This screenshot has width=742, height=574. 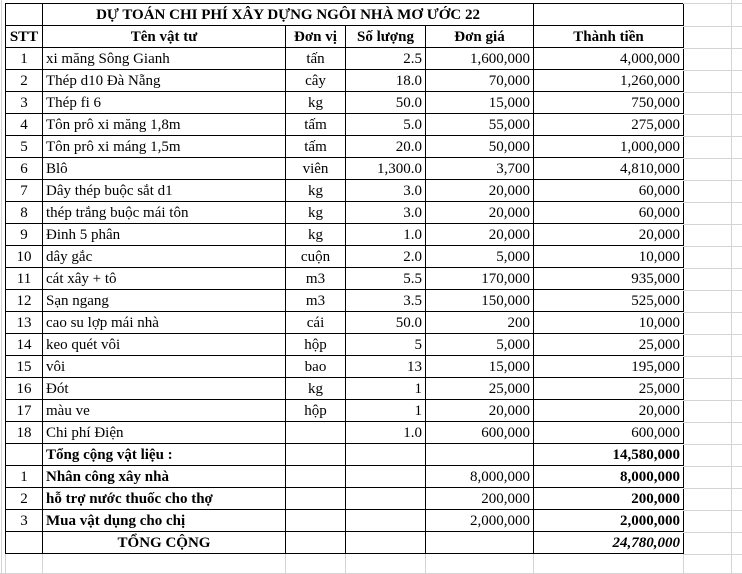 What do you see at coordinates (609, 102) in the screenshot?
I see `cell-total: 750,000` at bounding box center [609, 102].